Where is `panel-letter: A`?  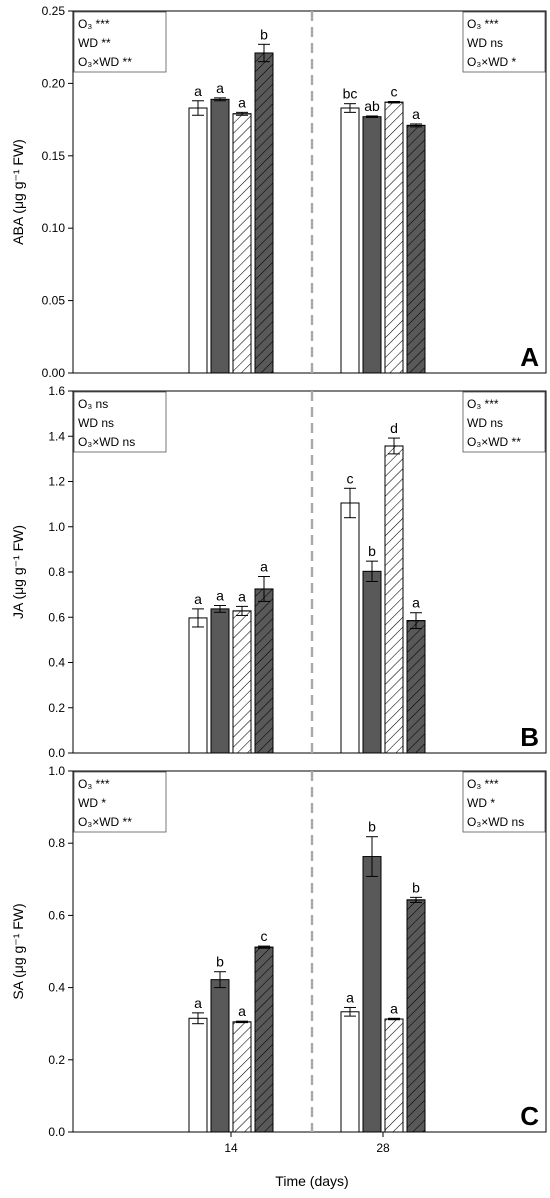
panel-letter: A is located at coordinates (529, 357).